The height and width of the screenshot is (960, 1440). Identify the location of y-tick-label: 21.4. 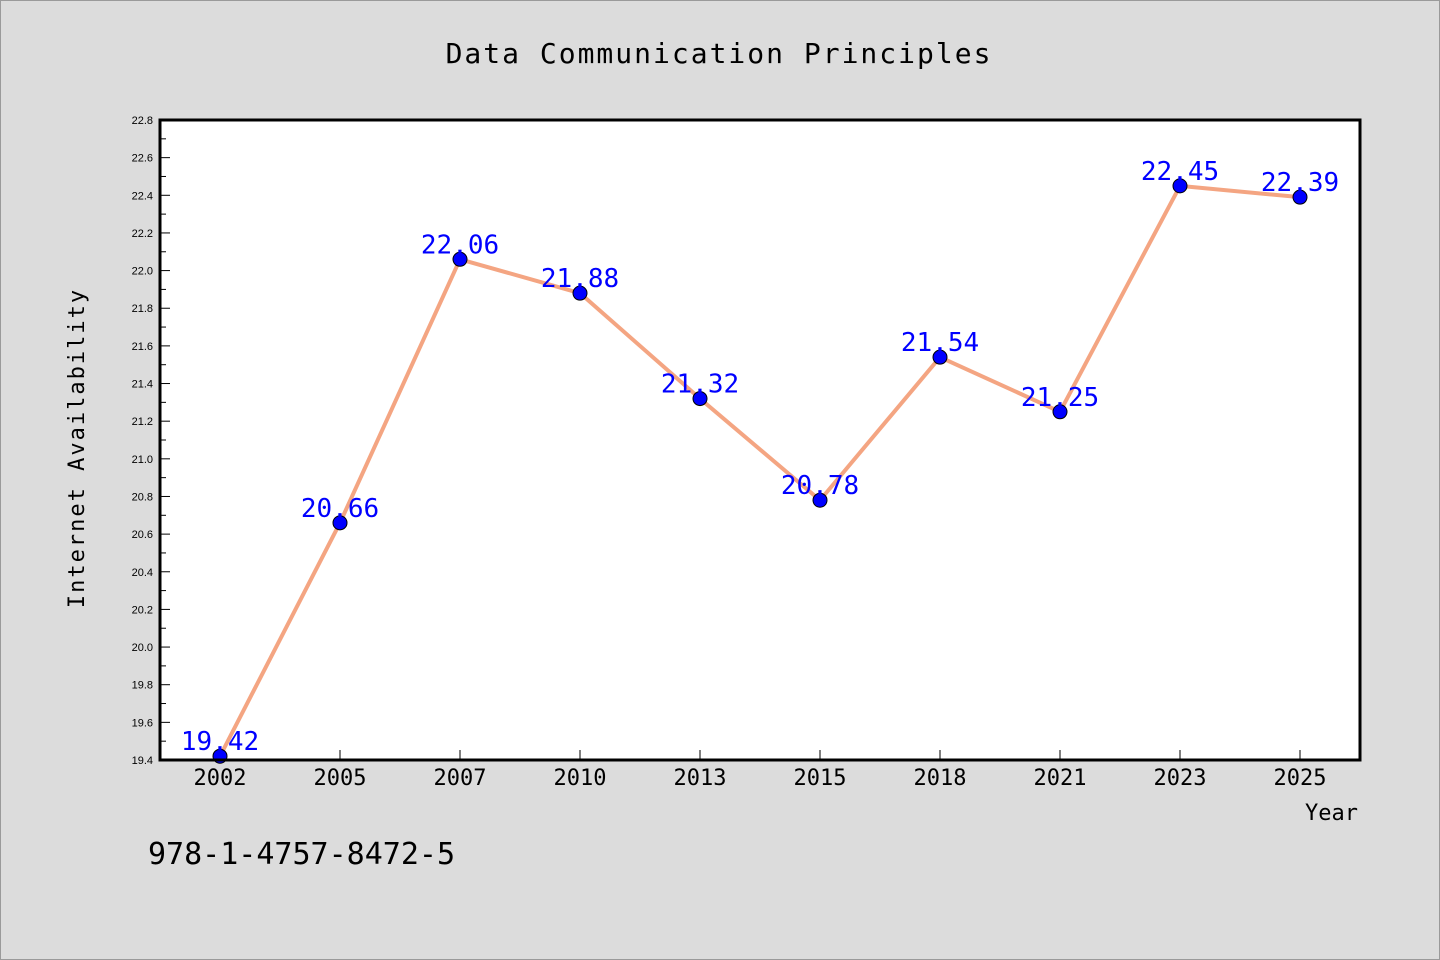
(142, 385).